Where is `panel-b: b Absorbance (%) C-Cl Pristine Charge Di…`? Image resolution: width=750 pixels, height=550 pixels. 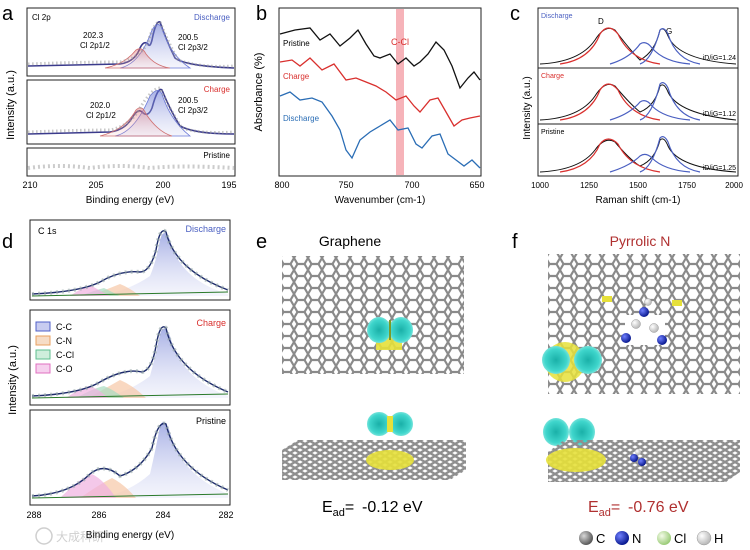 panel-b: b Absorbance (%) C-Cl Pristine Charge Di… is located at coordinates (369, 104).